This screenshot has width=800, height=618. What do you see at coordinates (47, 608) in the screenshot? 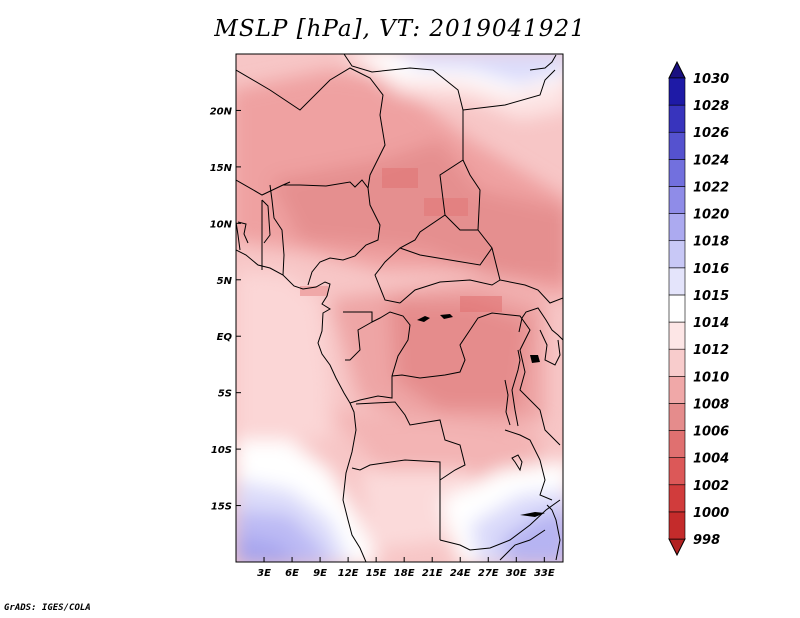
I see `credit-label: GrADS: IGES/COLA` at bounding box center [47, 608].